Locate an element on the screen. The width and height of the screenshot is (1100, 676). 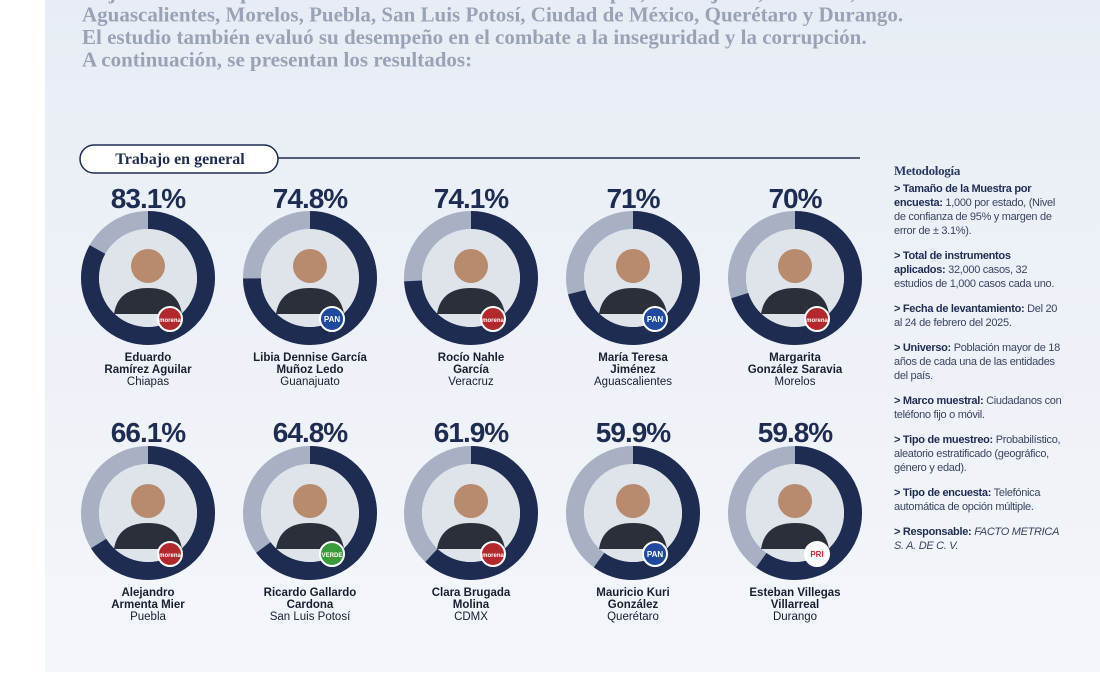
methodology-title: Metodología is located at coordinates (927, 170).